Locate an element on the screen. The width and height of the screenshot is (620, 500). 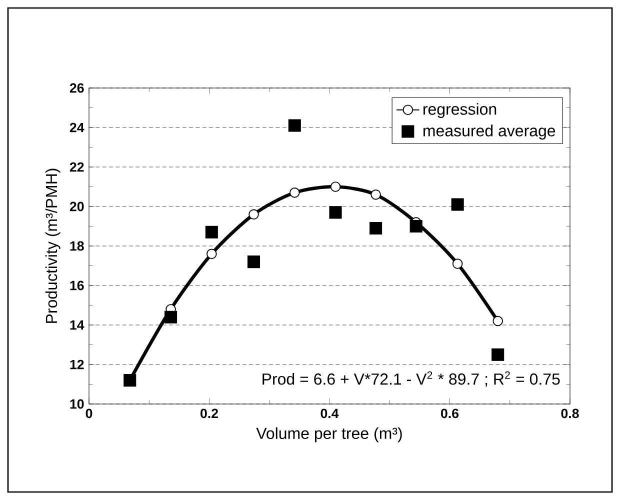
y-tick-label: 14 is located at coordinates (77, 325).